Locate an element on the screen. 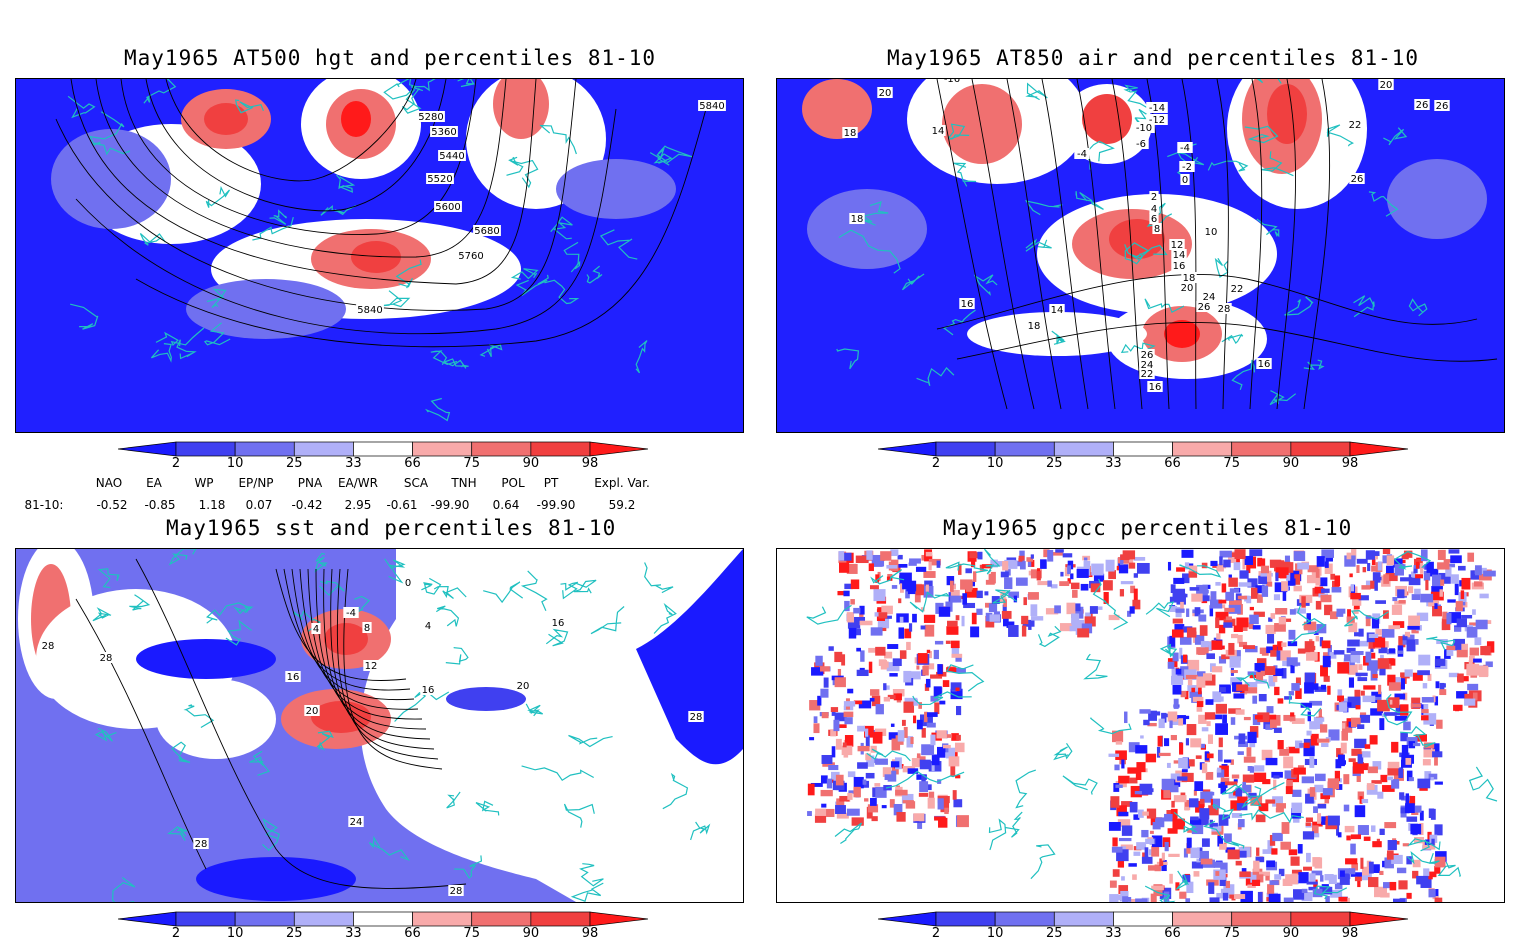 This screenshot has height=941, width=1520. index-value: 0.64 is located at coordinates (506, 505).